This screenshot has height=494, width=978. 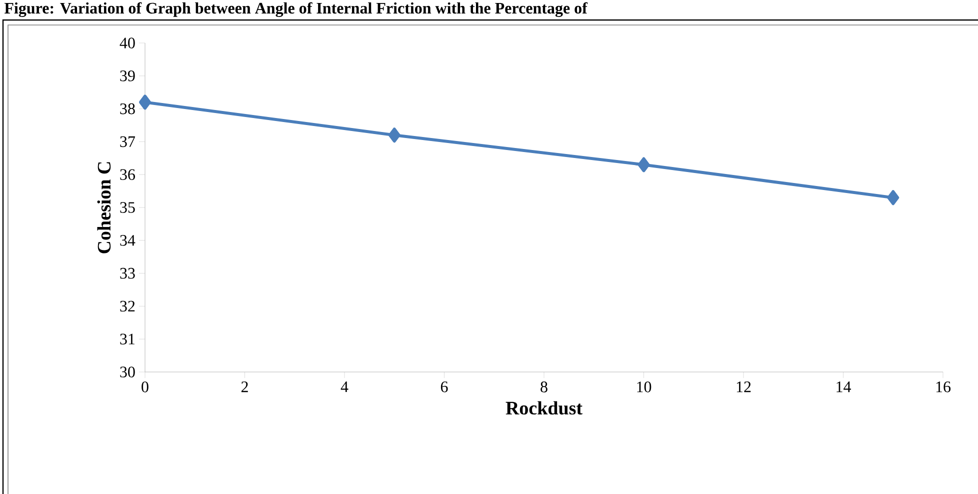 I want to click on y-tick-label: 36, so click(x=127, y=174).